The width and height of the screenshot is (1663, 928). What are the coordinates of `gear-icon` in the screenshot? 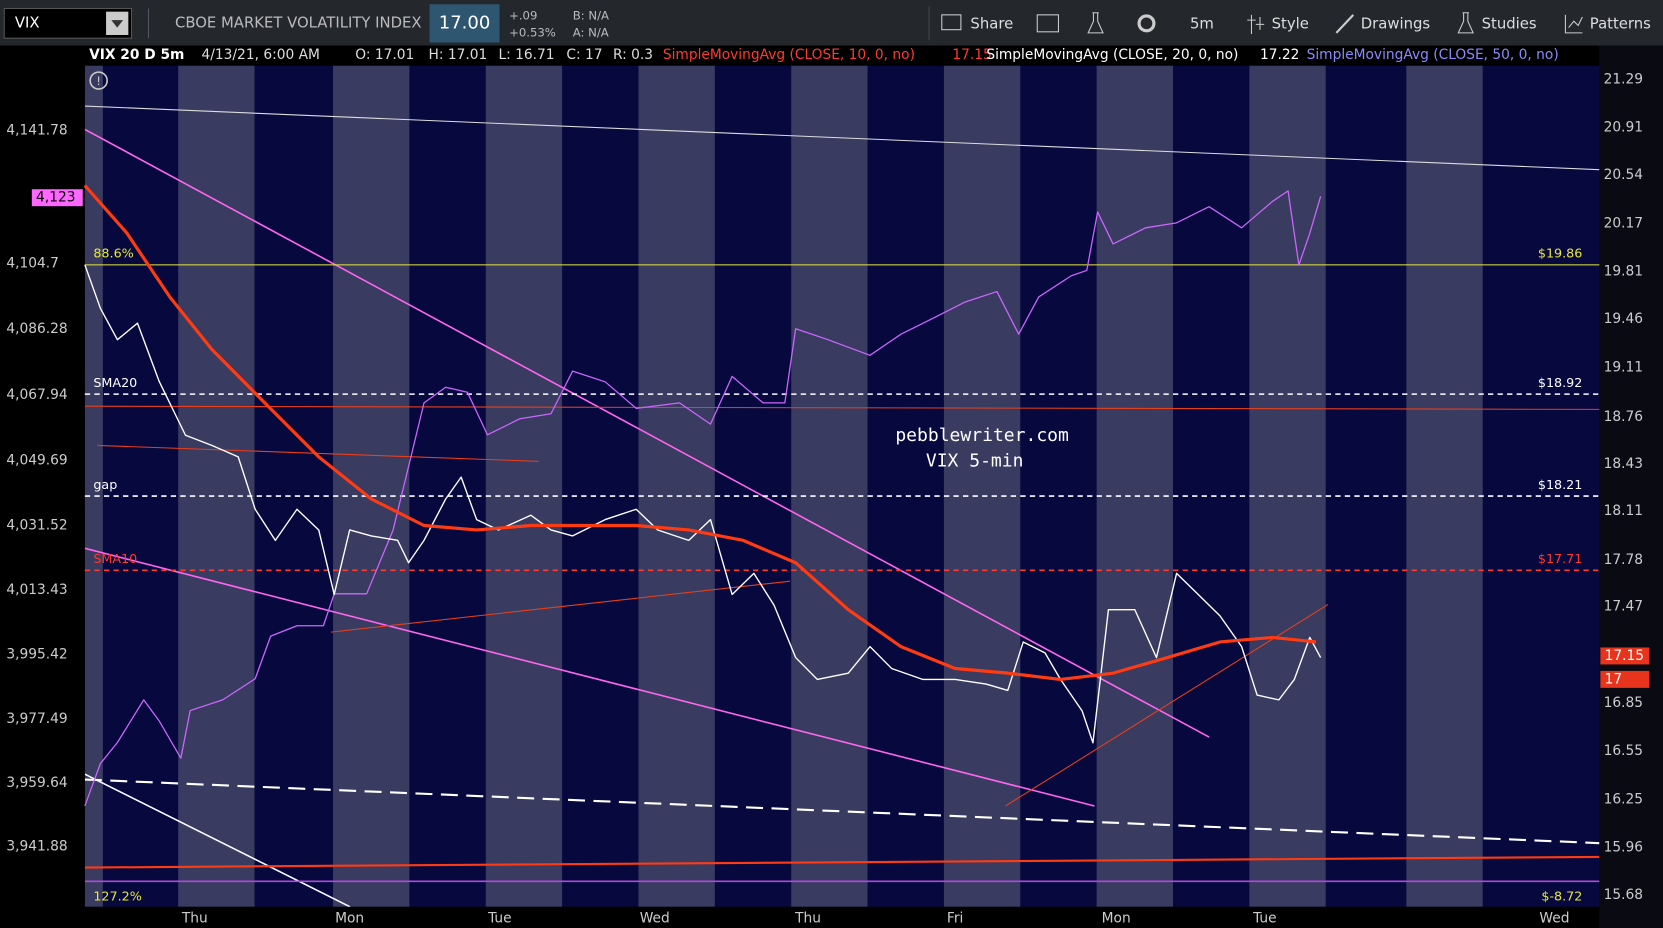 It's located at (1146, 23).